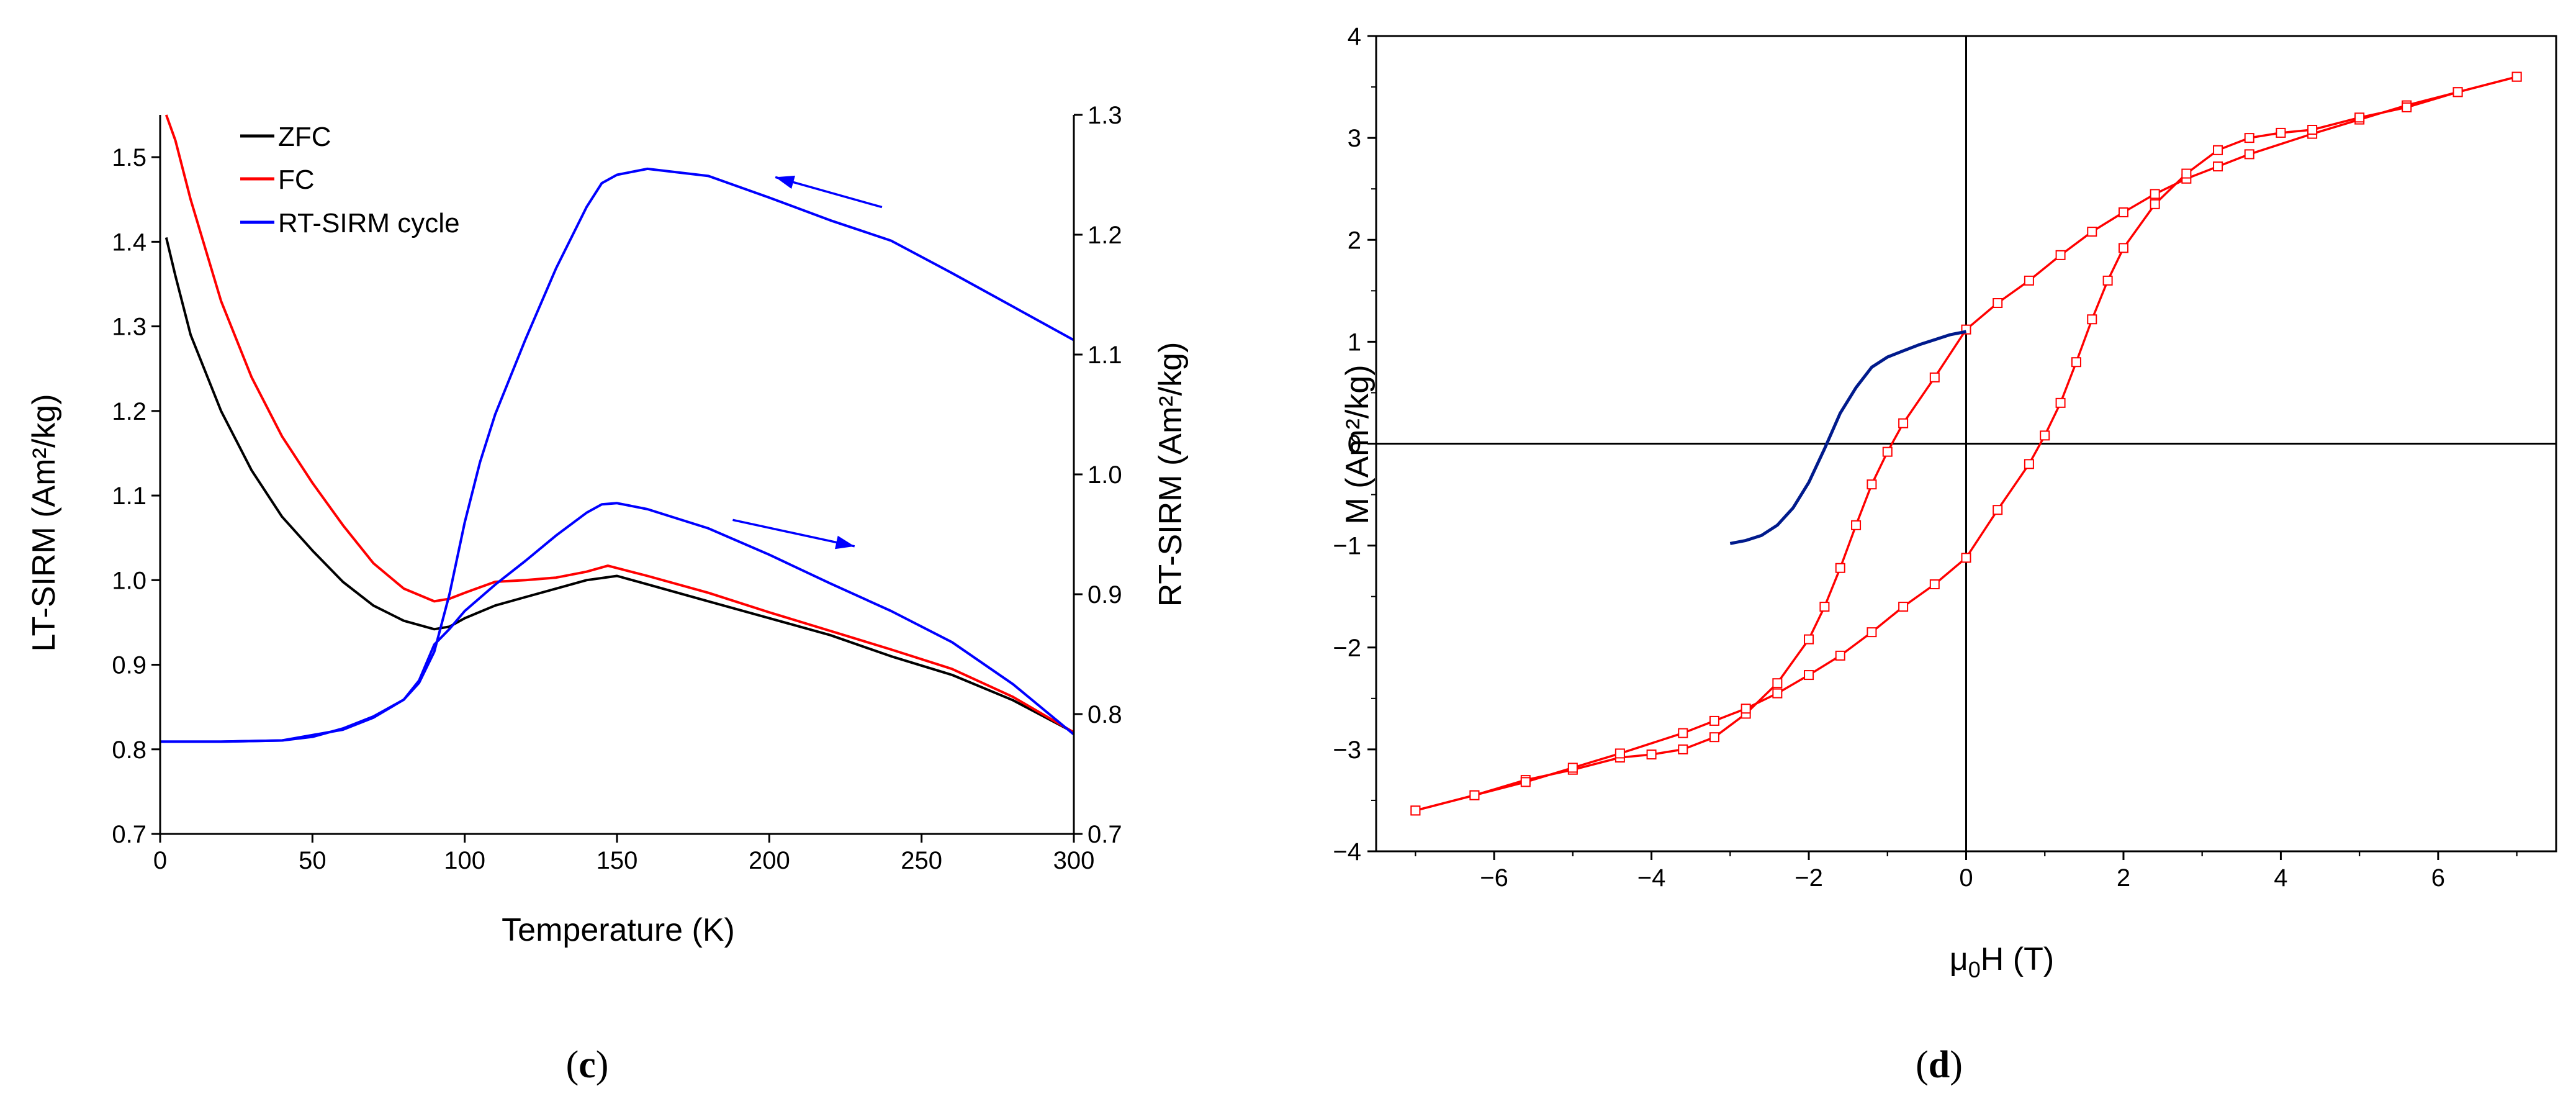  I want to click on x-tick-label: 100, so click(464, 860).